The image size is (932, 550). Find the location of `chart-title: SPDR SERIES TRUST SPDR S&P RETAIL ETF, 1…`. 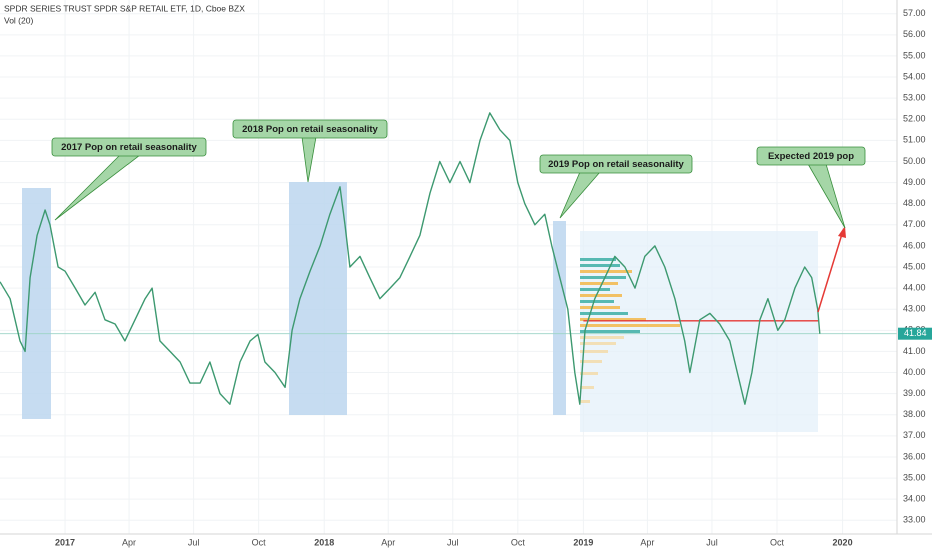

chart-title: SPDR SERIES TRUST SPDR S&P RETAIL ETF, 1… is located at coordinates (124, 8).